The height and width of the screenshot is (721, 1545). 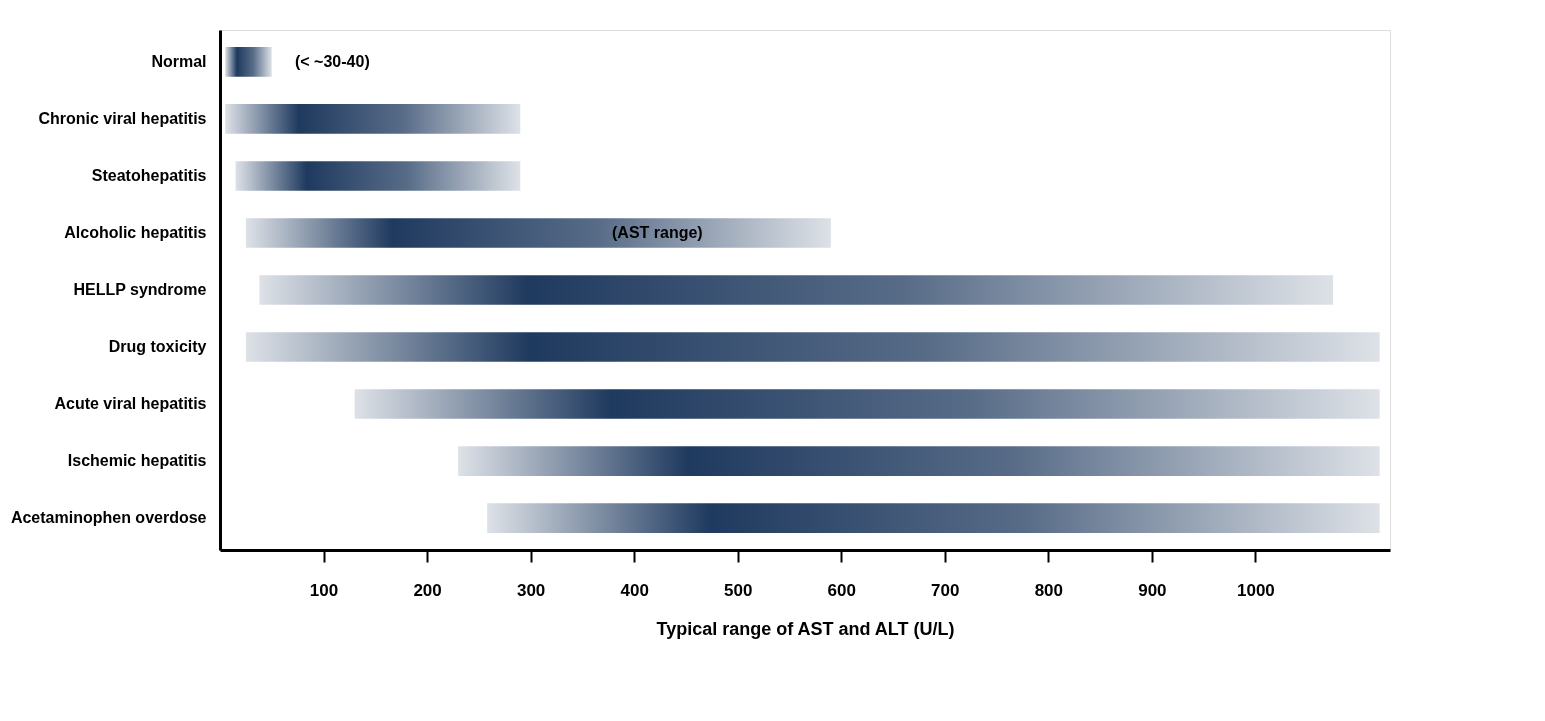 I want to click on y-tick-label: Acetaminophen overdose, so click(x=108, y=518).